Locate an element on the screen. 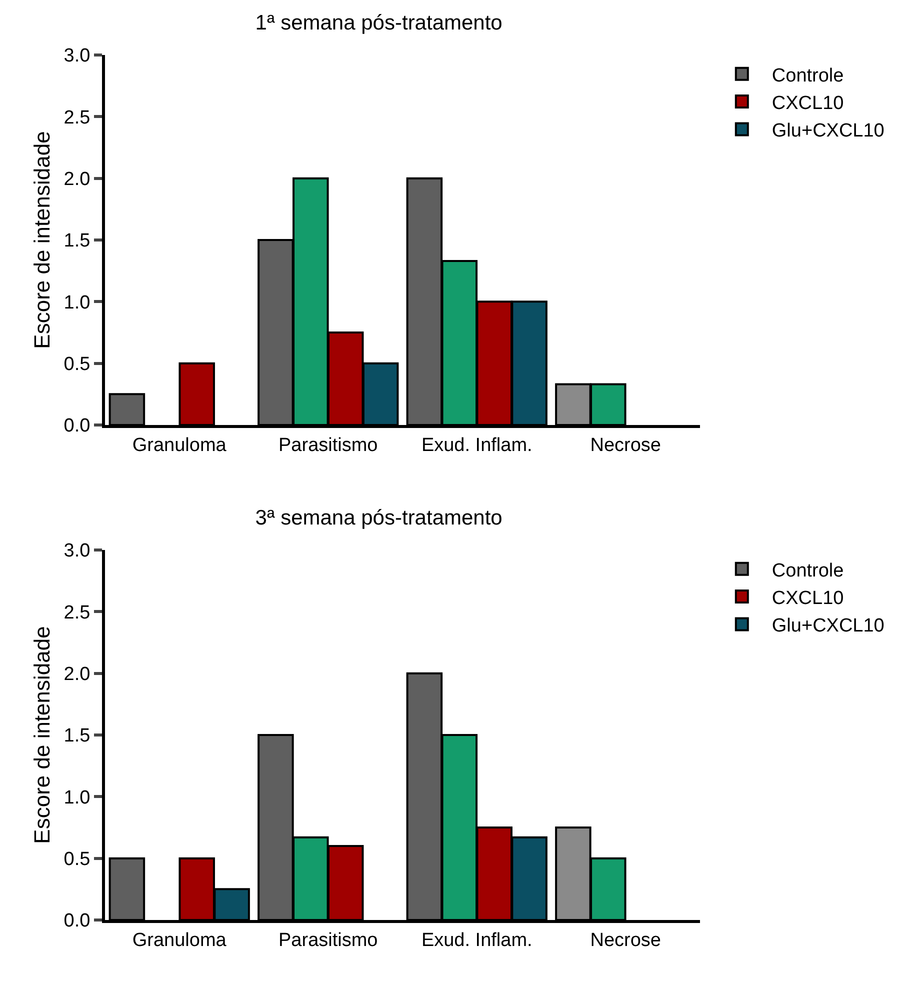 This screenshot has width=902, height=995. chart-title: 1ª semana pós-tratamento is located at coordinates (378, 23).